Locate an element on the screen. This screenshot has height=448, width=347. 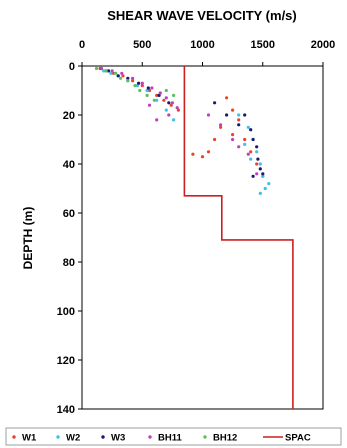
x-tick-label: 1000 is located at coordinates (202, 45).